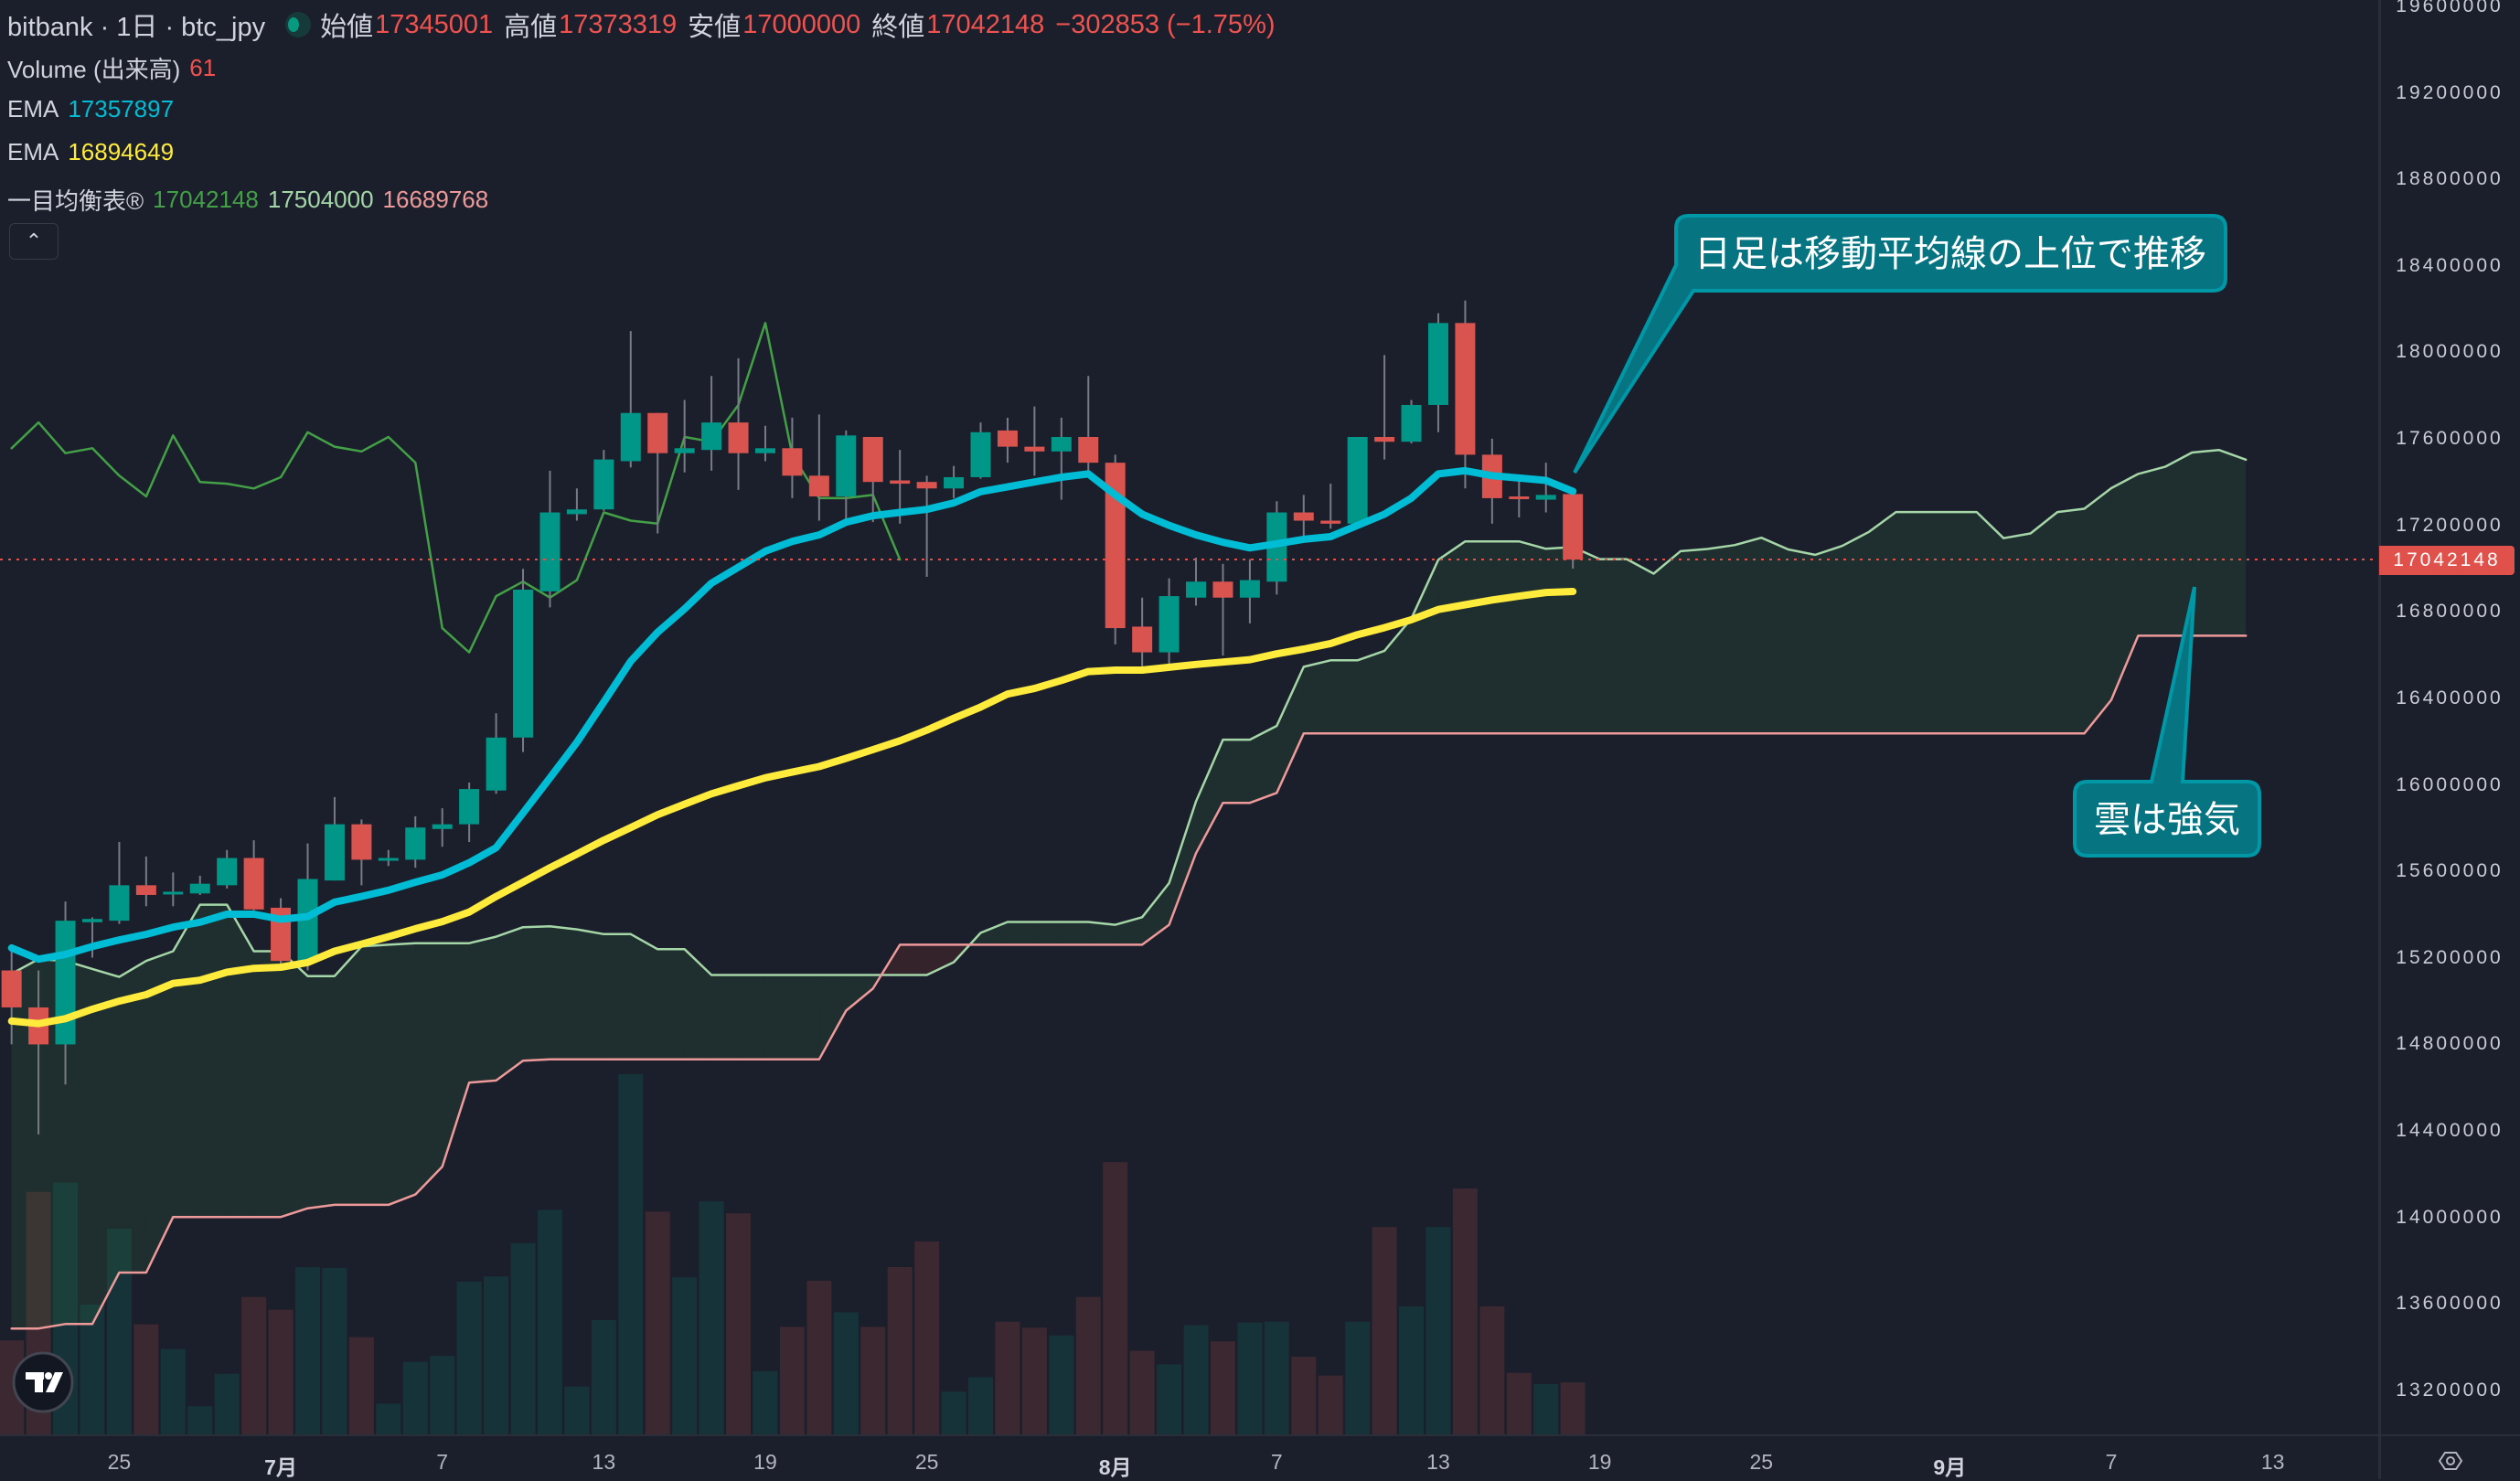 This screenshot has width=2520, height=1481. What do you see at coordinates (2450, 1217) in the screenshot?
I see `price-axis-label: 14000000` at bounding box center [2450, 1217].